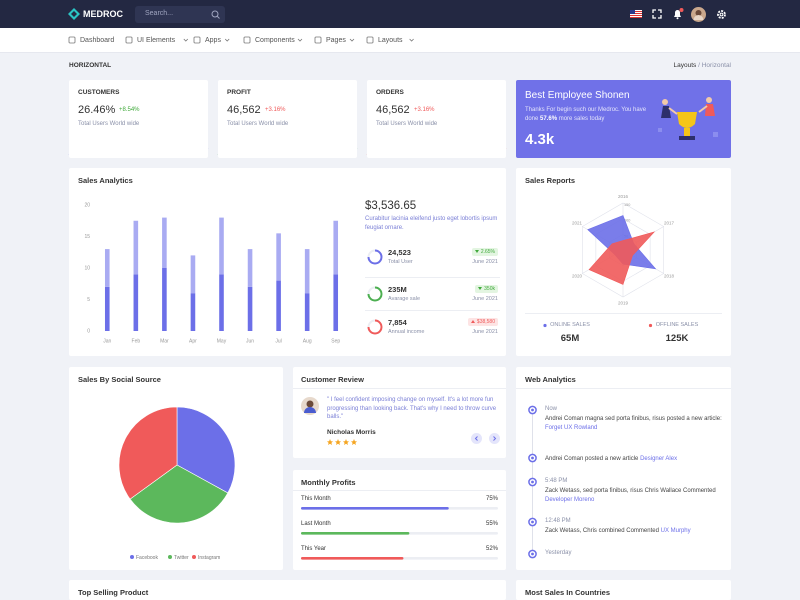 The width and height of the screenshot is (800, 600). What do you see at coordinates (400, 14) in the screenshot?
I see `topbar` at bounding box center [400, 14].